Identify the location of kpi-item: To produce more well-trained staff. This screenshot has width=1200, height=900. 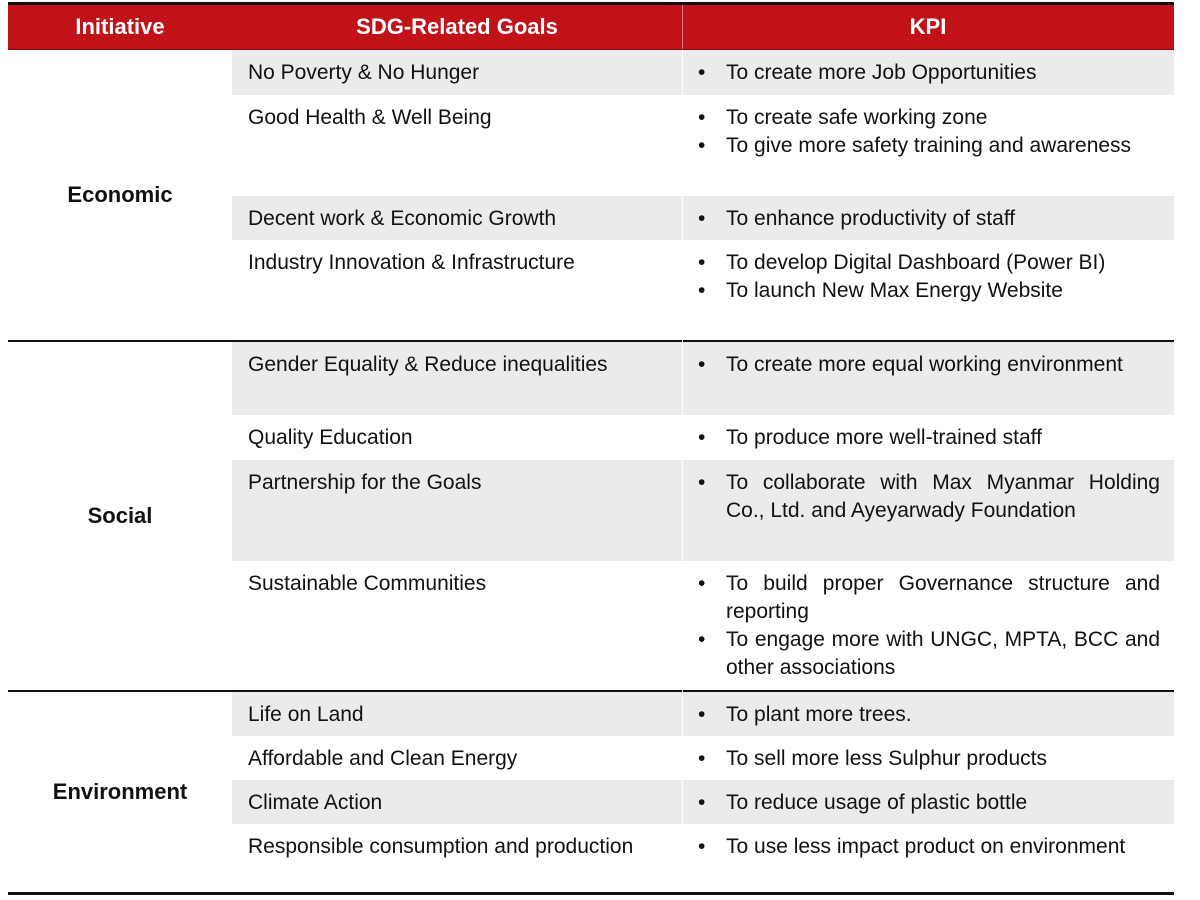
(929, 438).